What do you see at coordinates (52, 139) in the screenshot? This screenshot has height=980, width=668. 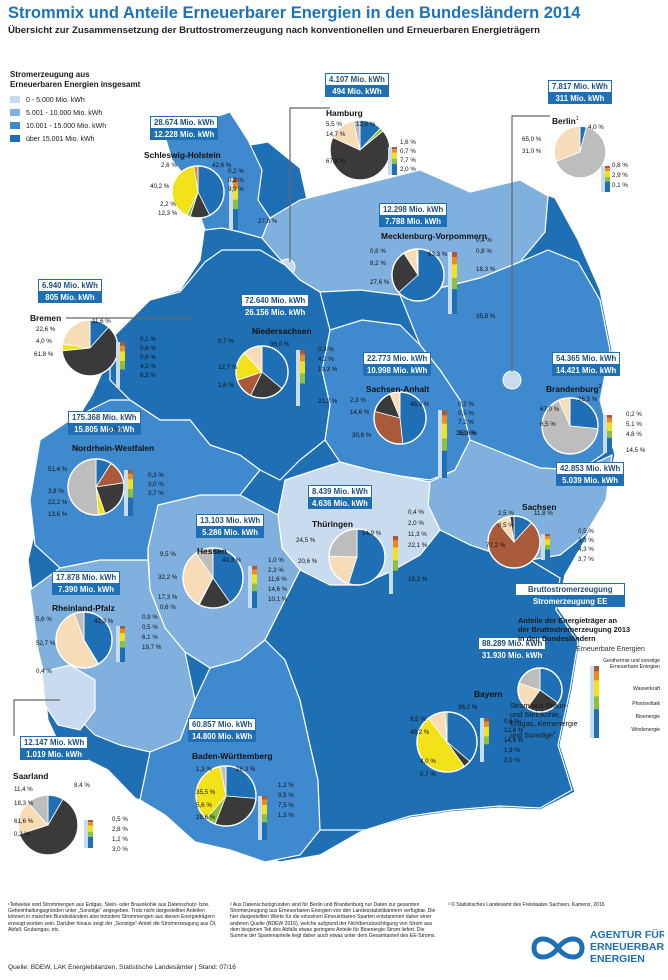 I see `legend-item-4: über 15.001 Mio. kWh` at bounding box center [52, 139].